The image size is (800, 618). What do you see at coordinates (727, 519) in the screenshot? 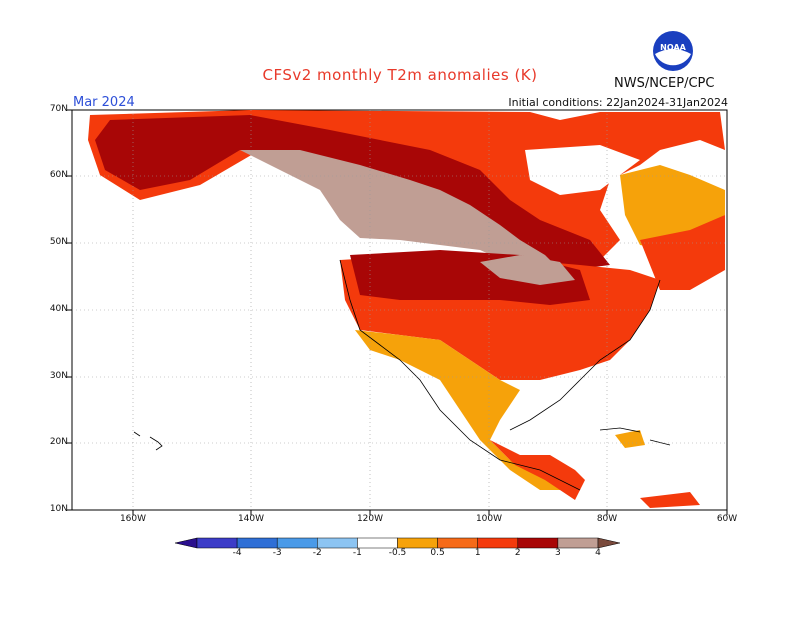
I see `lon-label-60w: 60W` at bounding box center [727, 519].